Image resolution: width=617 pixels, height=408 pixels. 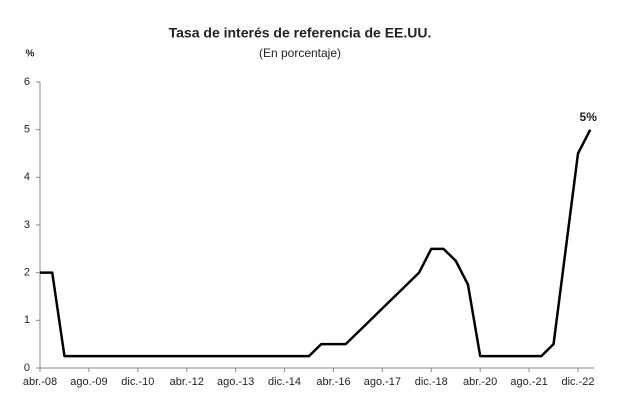 What do you see at coordinates (187, 382) in the screenshot?
I see `x-tick-label: abr.-12` at bounding box center [187, 382].